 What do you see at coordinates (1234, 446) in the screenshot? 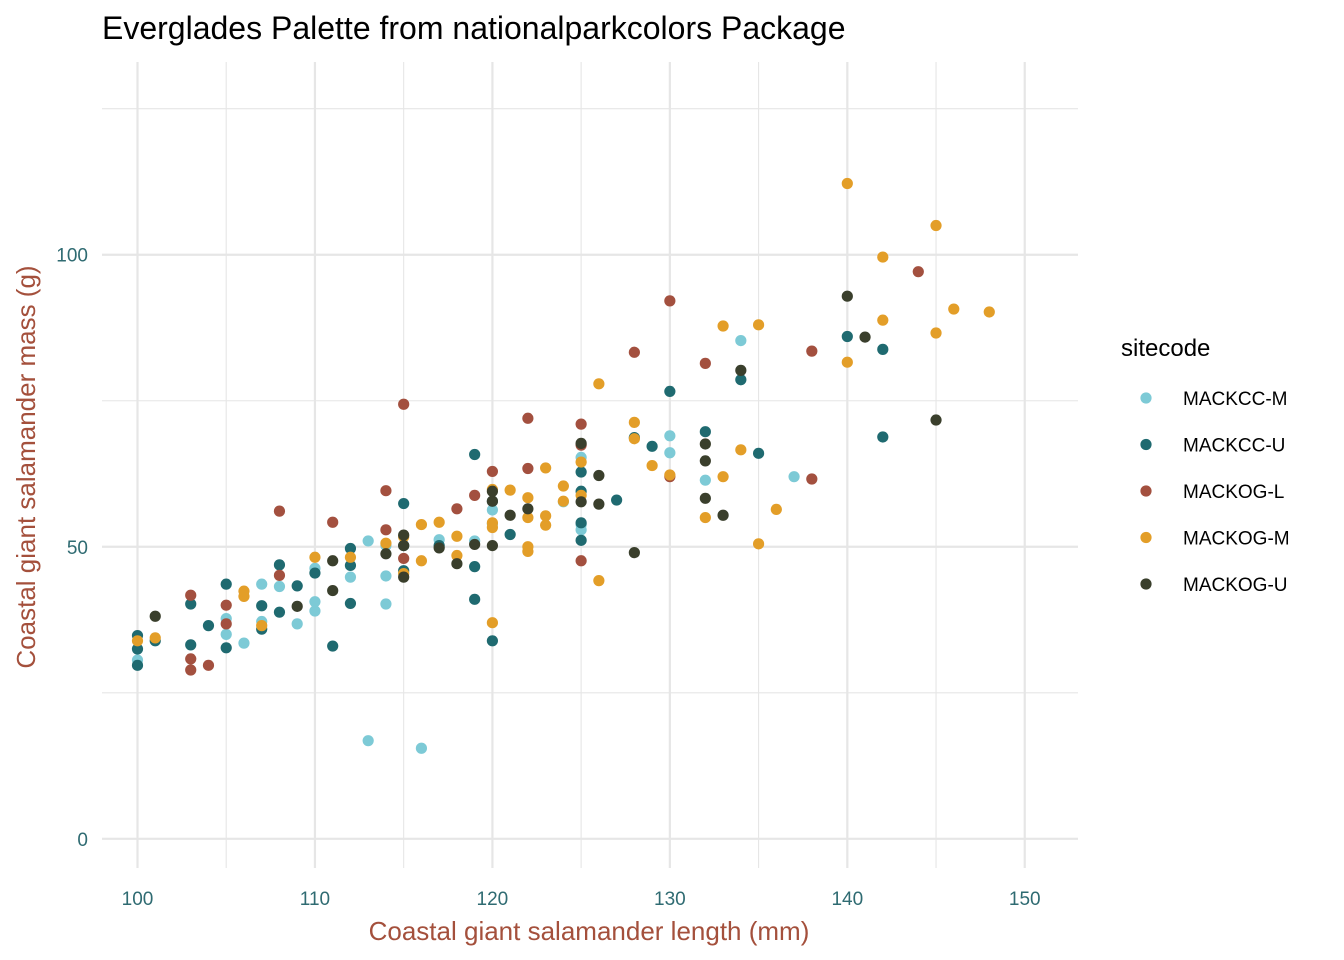
I see `legend-label: MACKCC-U` at bounding box center [1234, 446].